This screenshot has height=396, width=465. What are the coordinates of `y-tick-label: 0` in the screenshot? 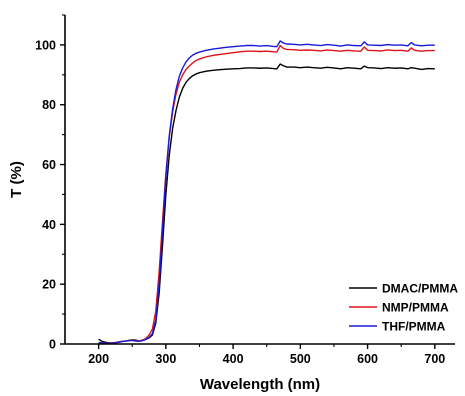 It's located at (52, 345).